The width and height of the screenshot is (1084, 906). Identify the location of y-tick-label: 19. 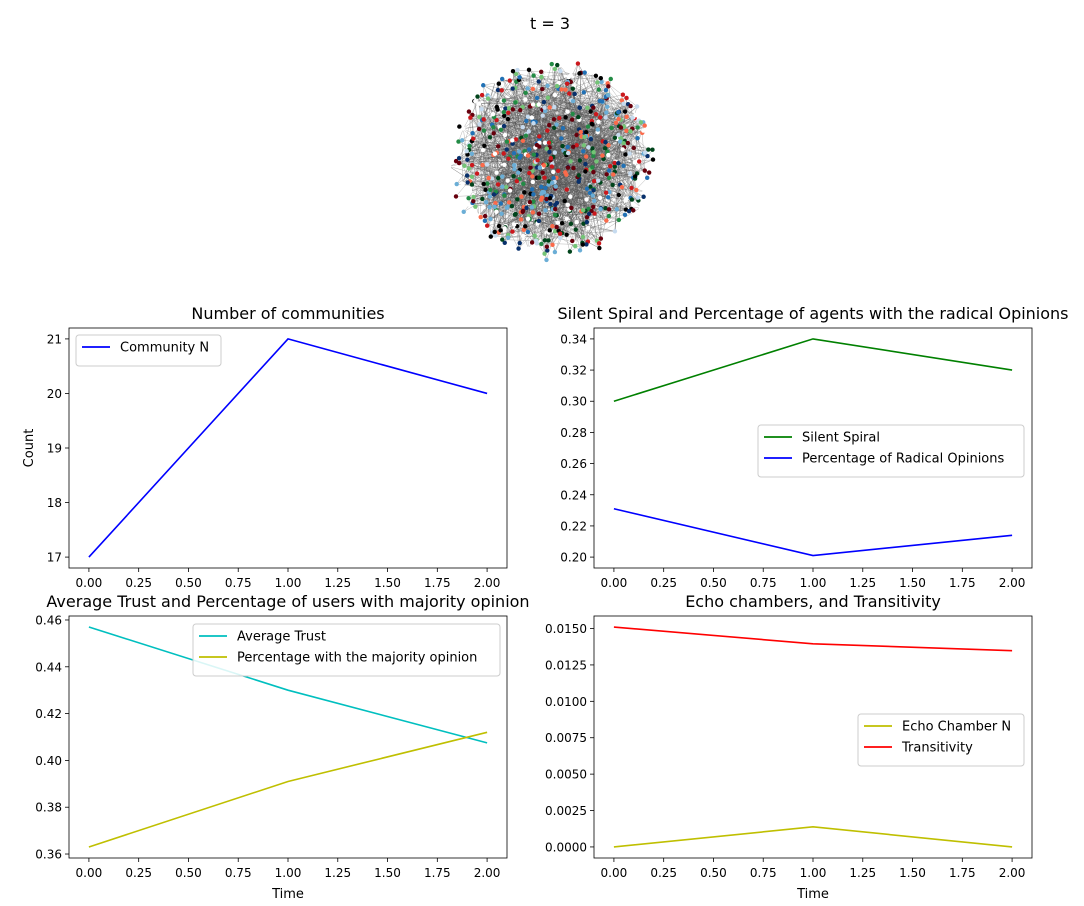
(54, 449).